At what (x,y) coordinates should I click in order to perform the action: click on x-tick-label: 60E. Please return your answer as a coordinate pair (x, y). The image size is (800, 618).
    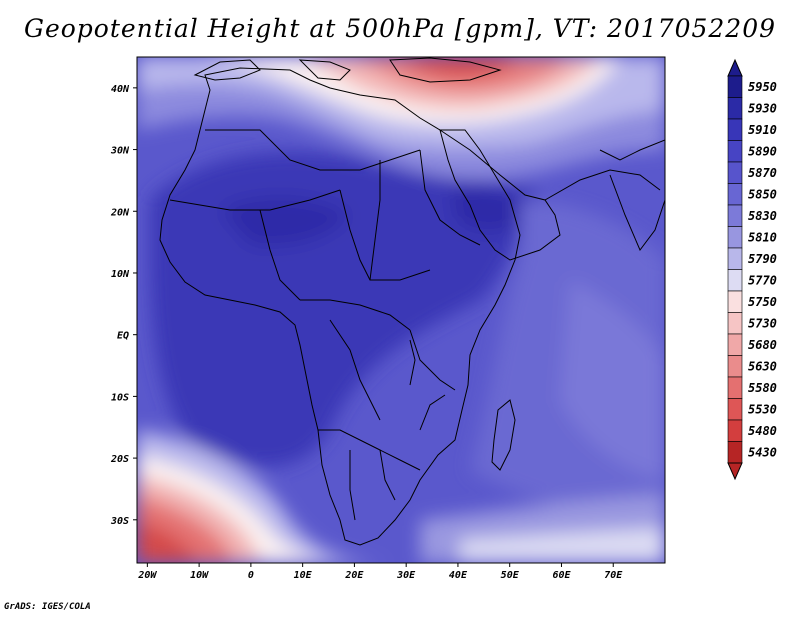
    Looking at the image, I should click on (561, 575).